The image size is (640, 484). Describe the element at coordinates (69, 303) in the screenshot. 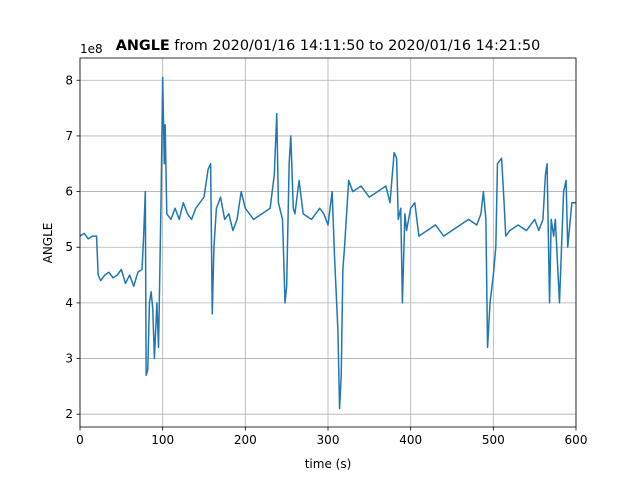

I see `y-tick-label: 4` at that location.